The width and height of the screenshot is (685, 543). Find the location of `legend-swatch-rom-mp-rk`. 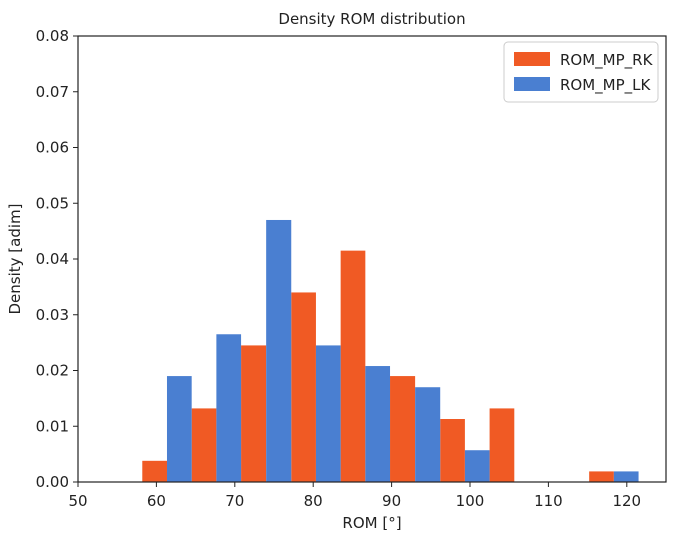

legend-swatch-rom-mp-rk is located at coordinates (532, 59).